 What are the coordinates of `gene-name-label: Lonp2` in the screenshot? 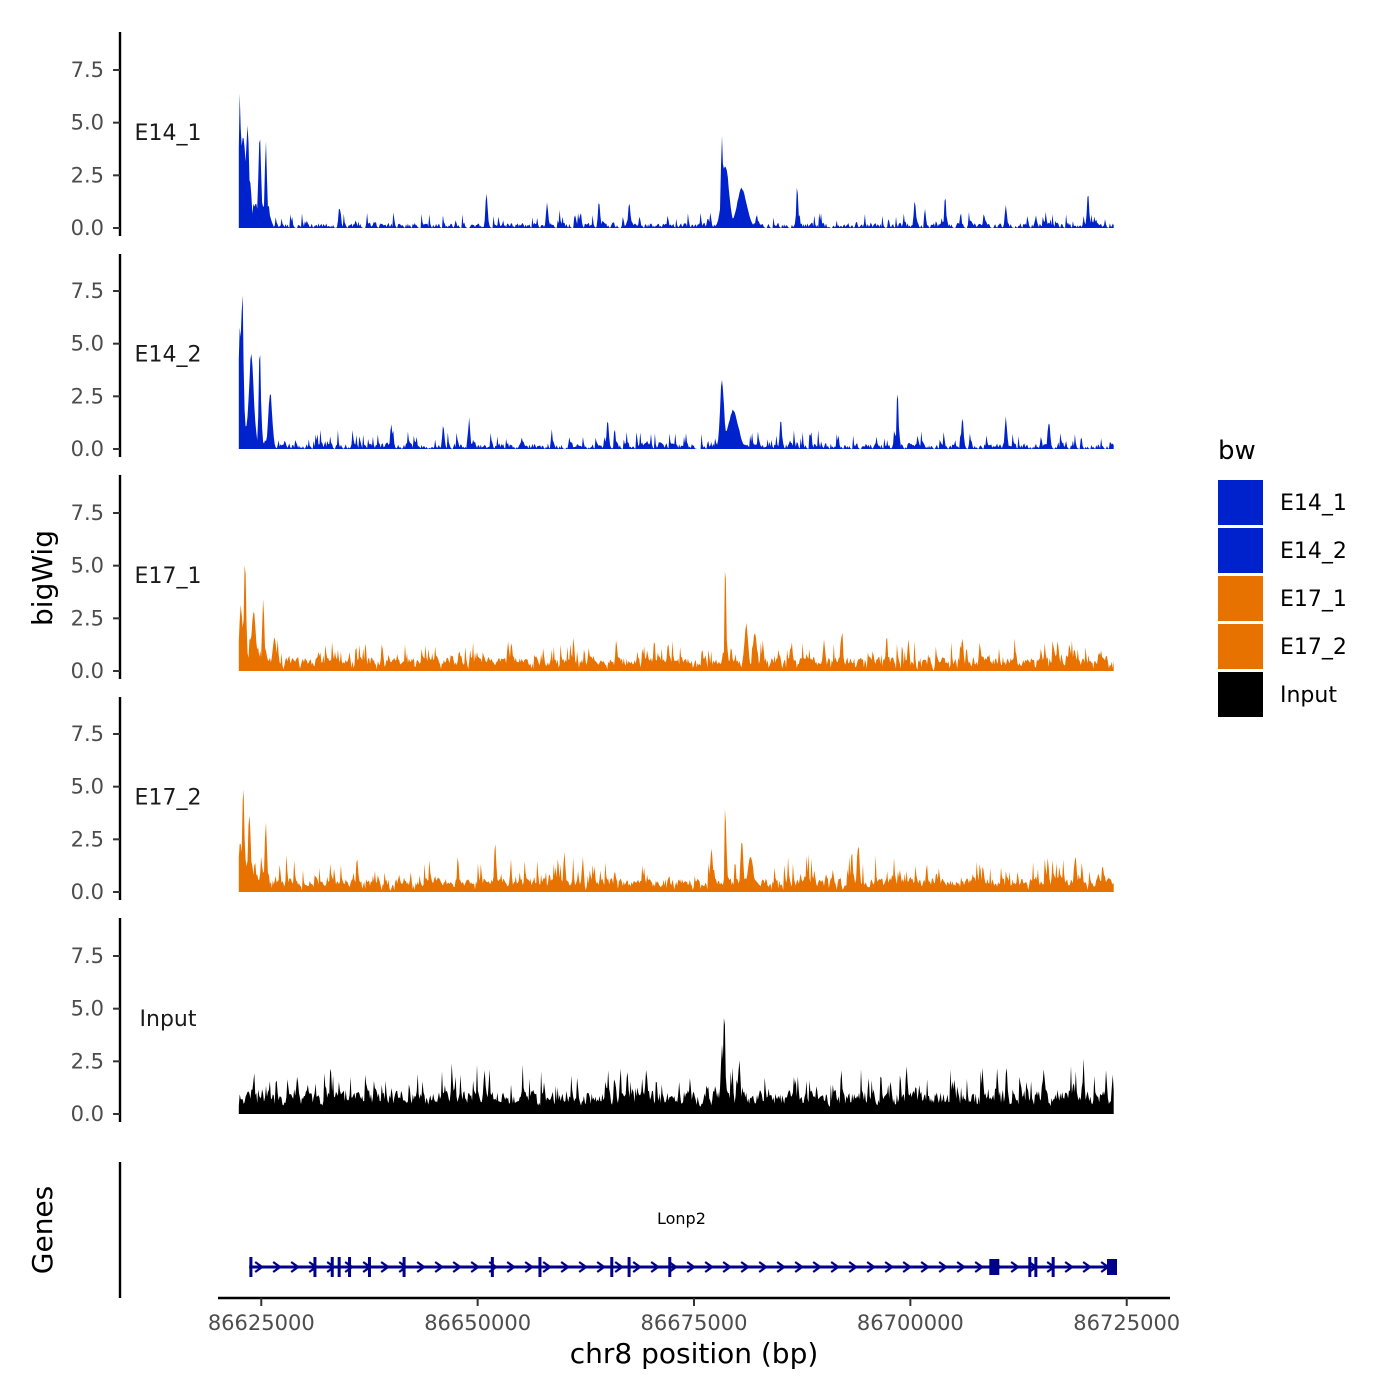 It's located at (681, 1218).